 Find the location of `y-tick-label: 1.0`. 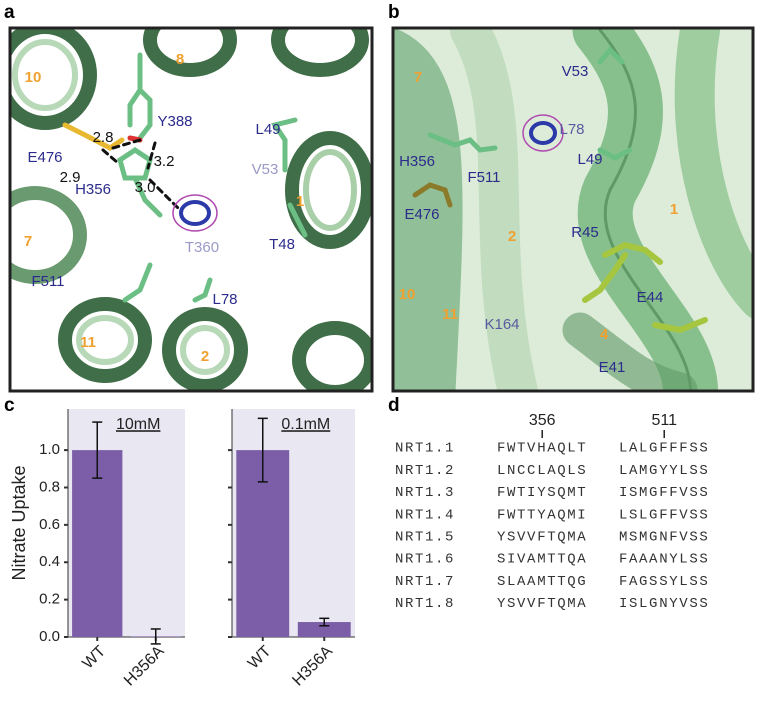

y-tick-label: 1.0 is located at coordinates (49, 449).